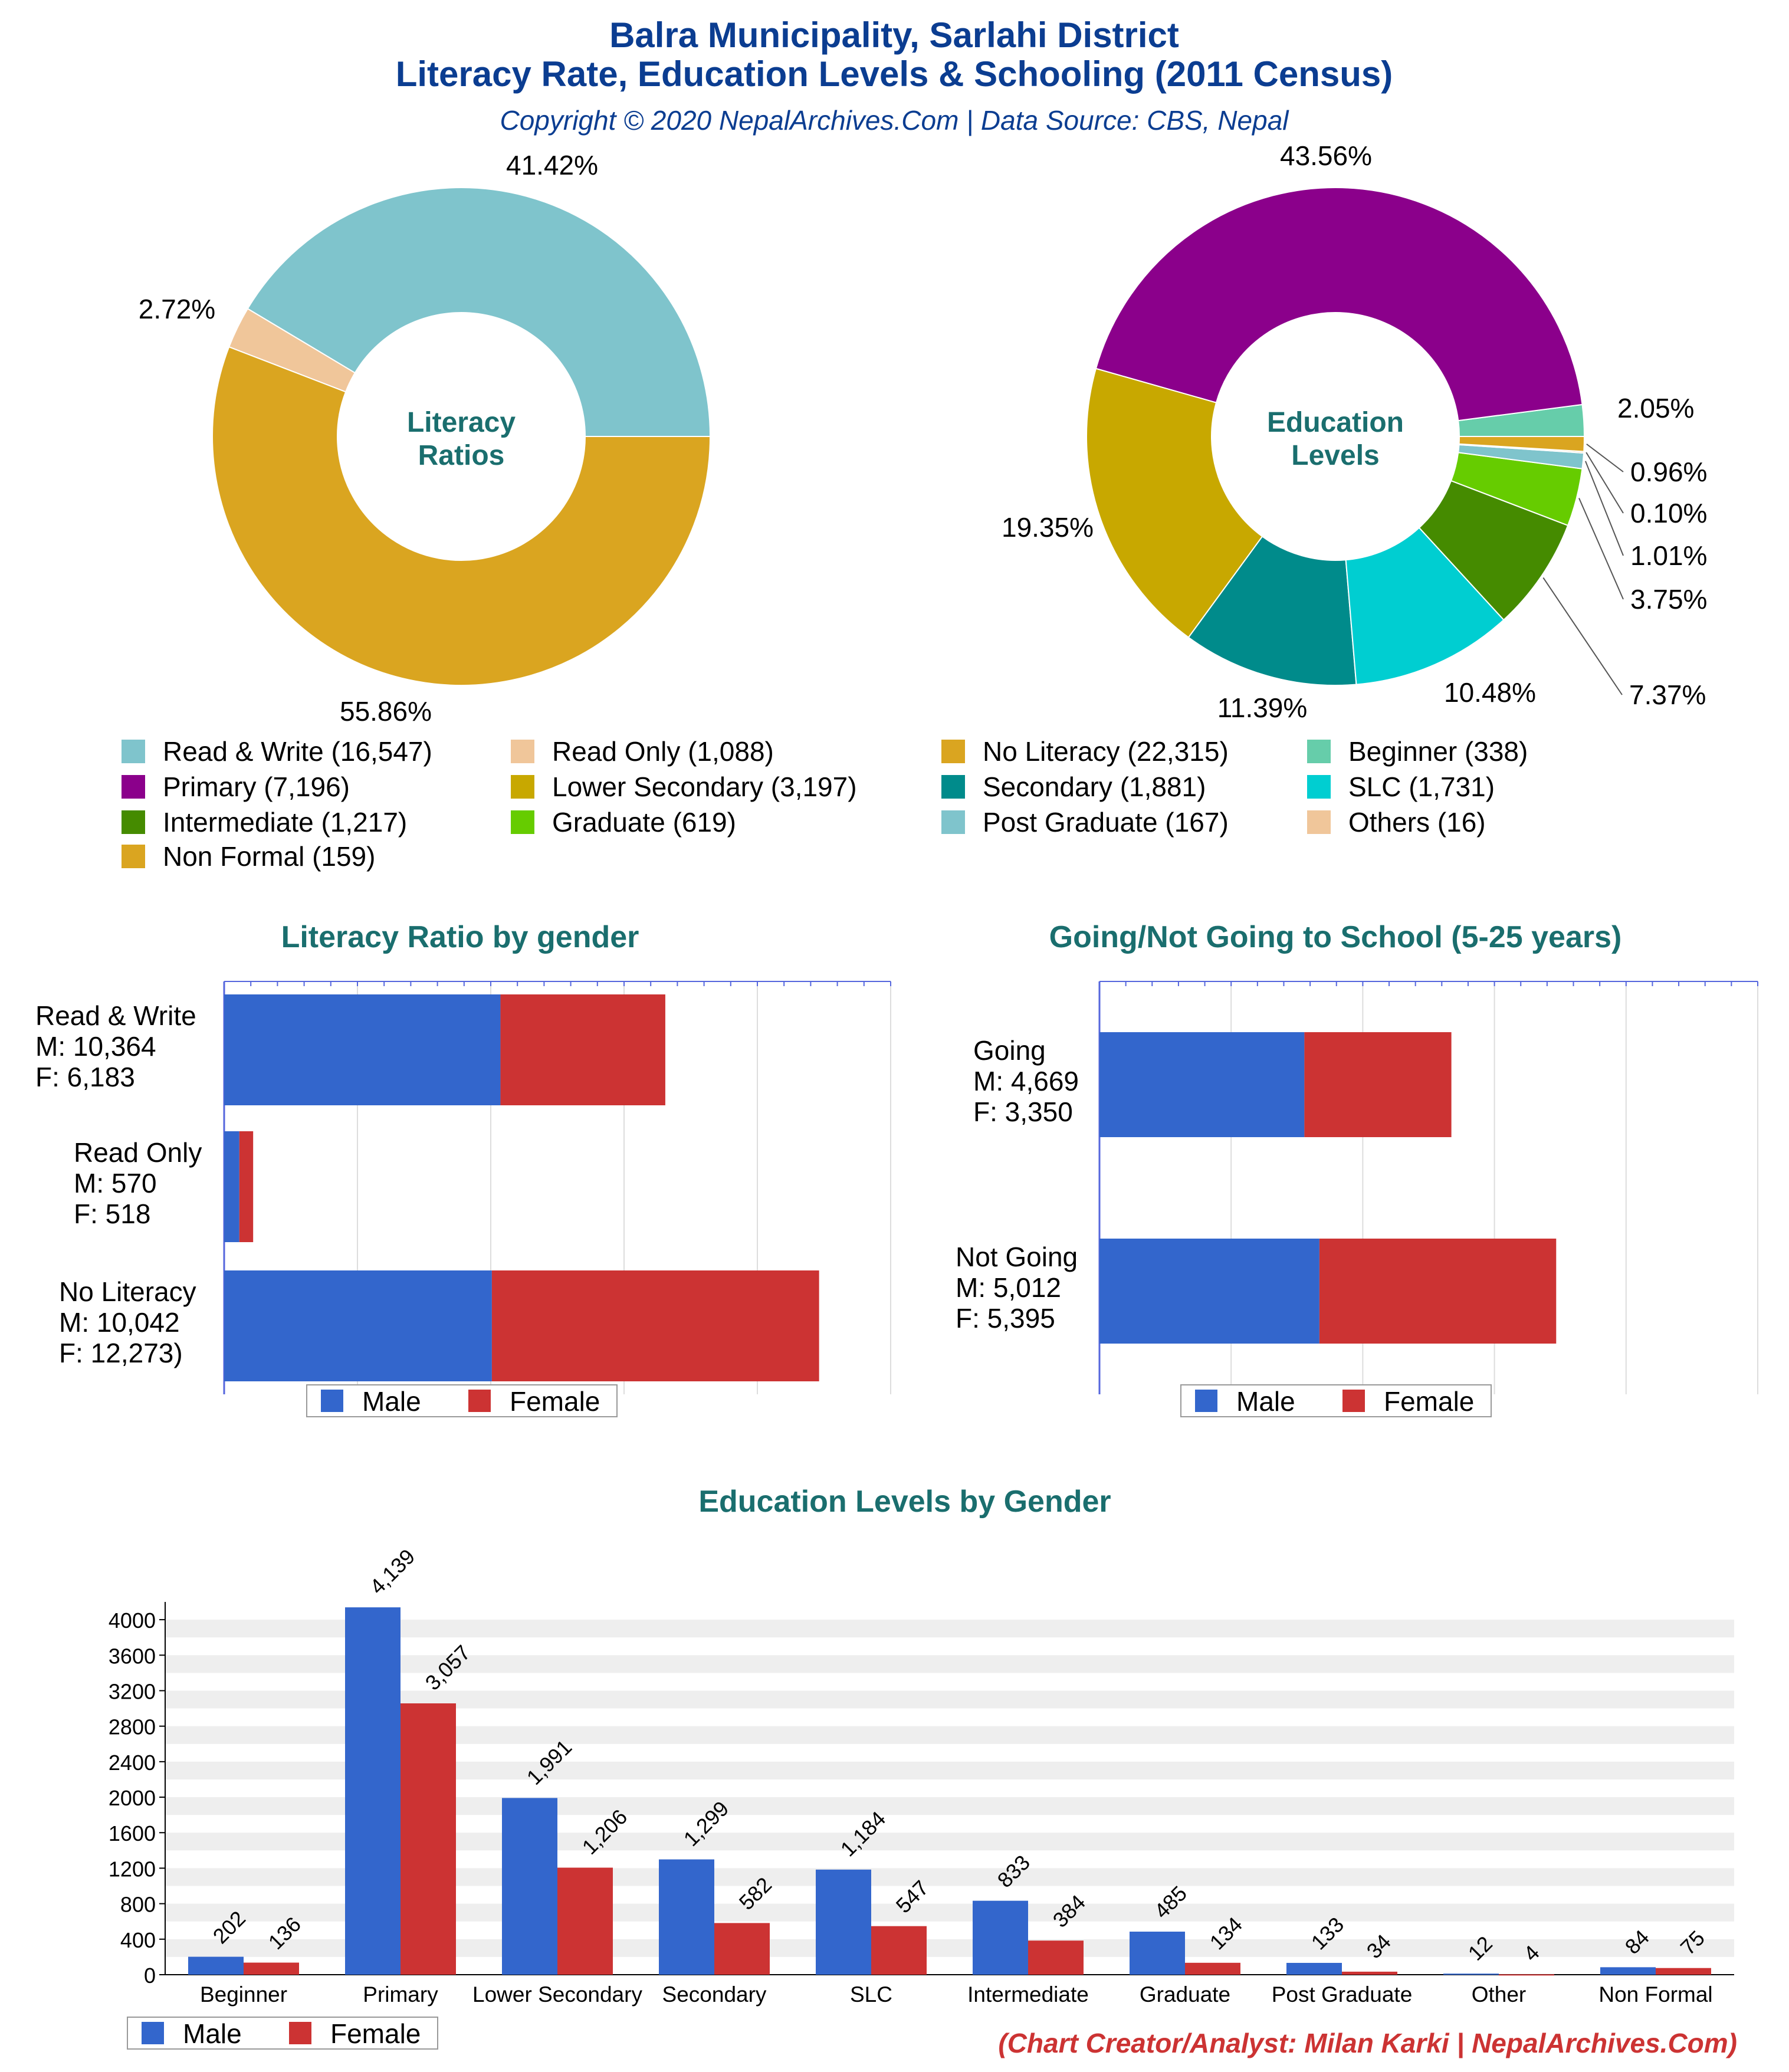 The height and width of the screenshot is (2072, 1789). I want to click on percent-label-no-literacy: 55.86%, so click(386, 711).